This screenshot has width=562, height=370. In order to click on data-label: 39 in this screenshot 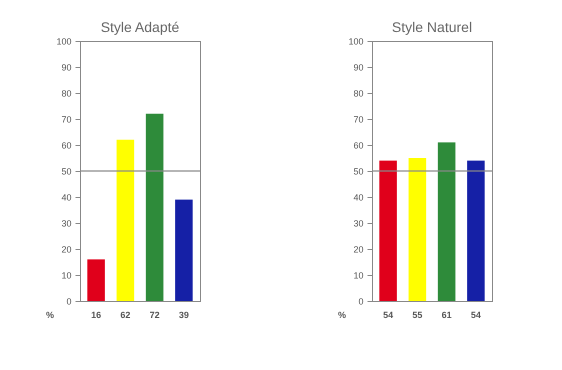, I will do `click(183, 315)`.